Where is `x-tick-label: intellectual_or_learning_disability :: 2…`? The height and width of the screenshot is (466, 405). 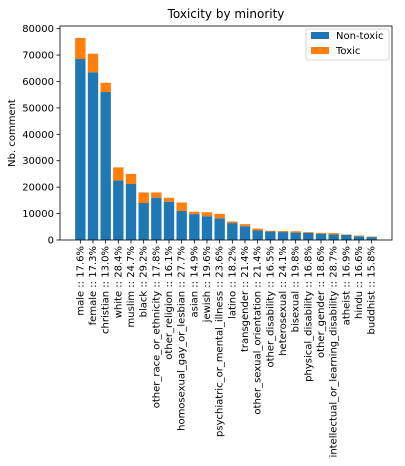
x-tick-label: intellectual_or_learning_disability :: 2… is located at coordinates (334, 351).